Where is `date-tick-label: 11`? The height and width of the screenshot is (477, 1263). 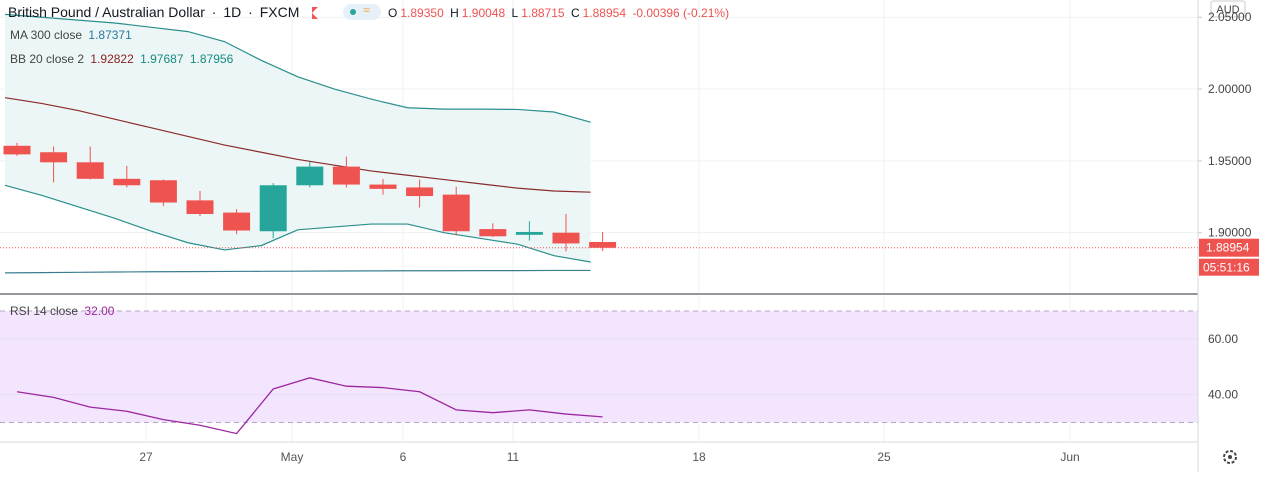
date-tick-label: 11 is located at coordinates (513, 457).